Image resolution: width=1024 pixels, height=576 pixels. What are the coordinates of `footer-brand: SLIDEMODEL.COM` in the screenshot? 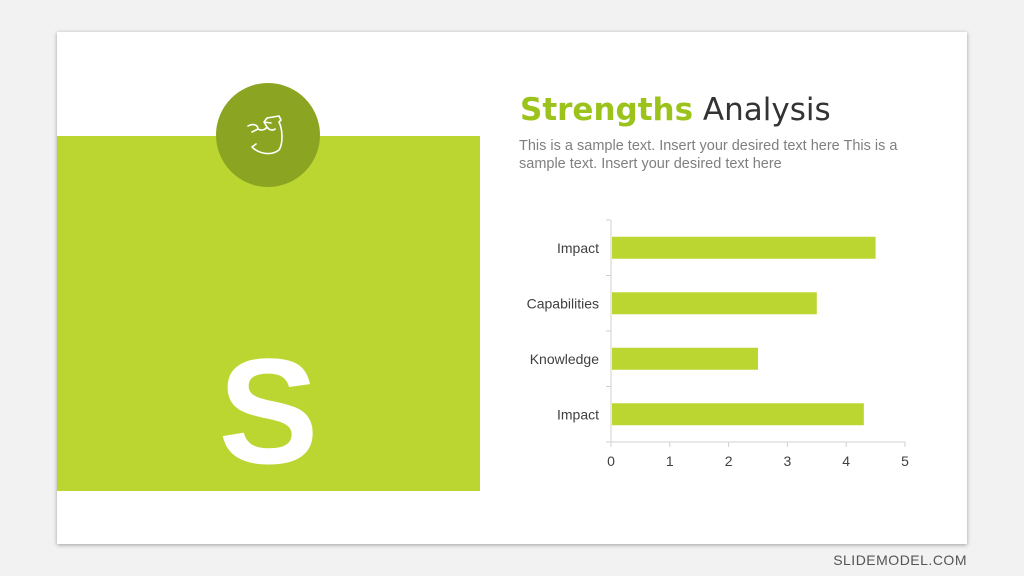 It's located at (900, 560).